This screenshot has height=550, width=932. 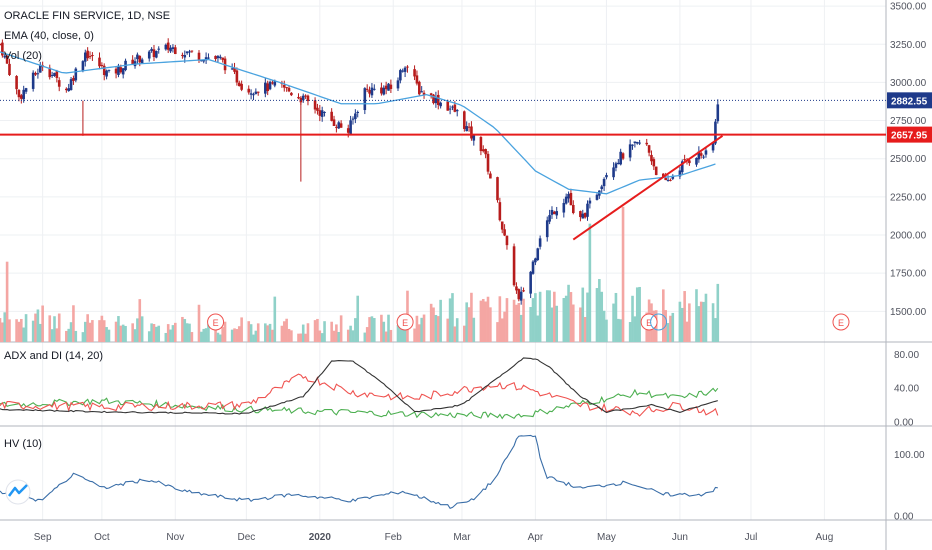 What do you see at coordinates (659, 322) in the screenshot?
I see `dividend-marker` at bounding box center [659, 322].